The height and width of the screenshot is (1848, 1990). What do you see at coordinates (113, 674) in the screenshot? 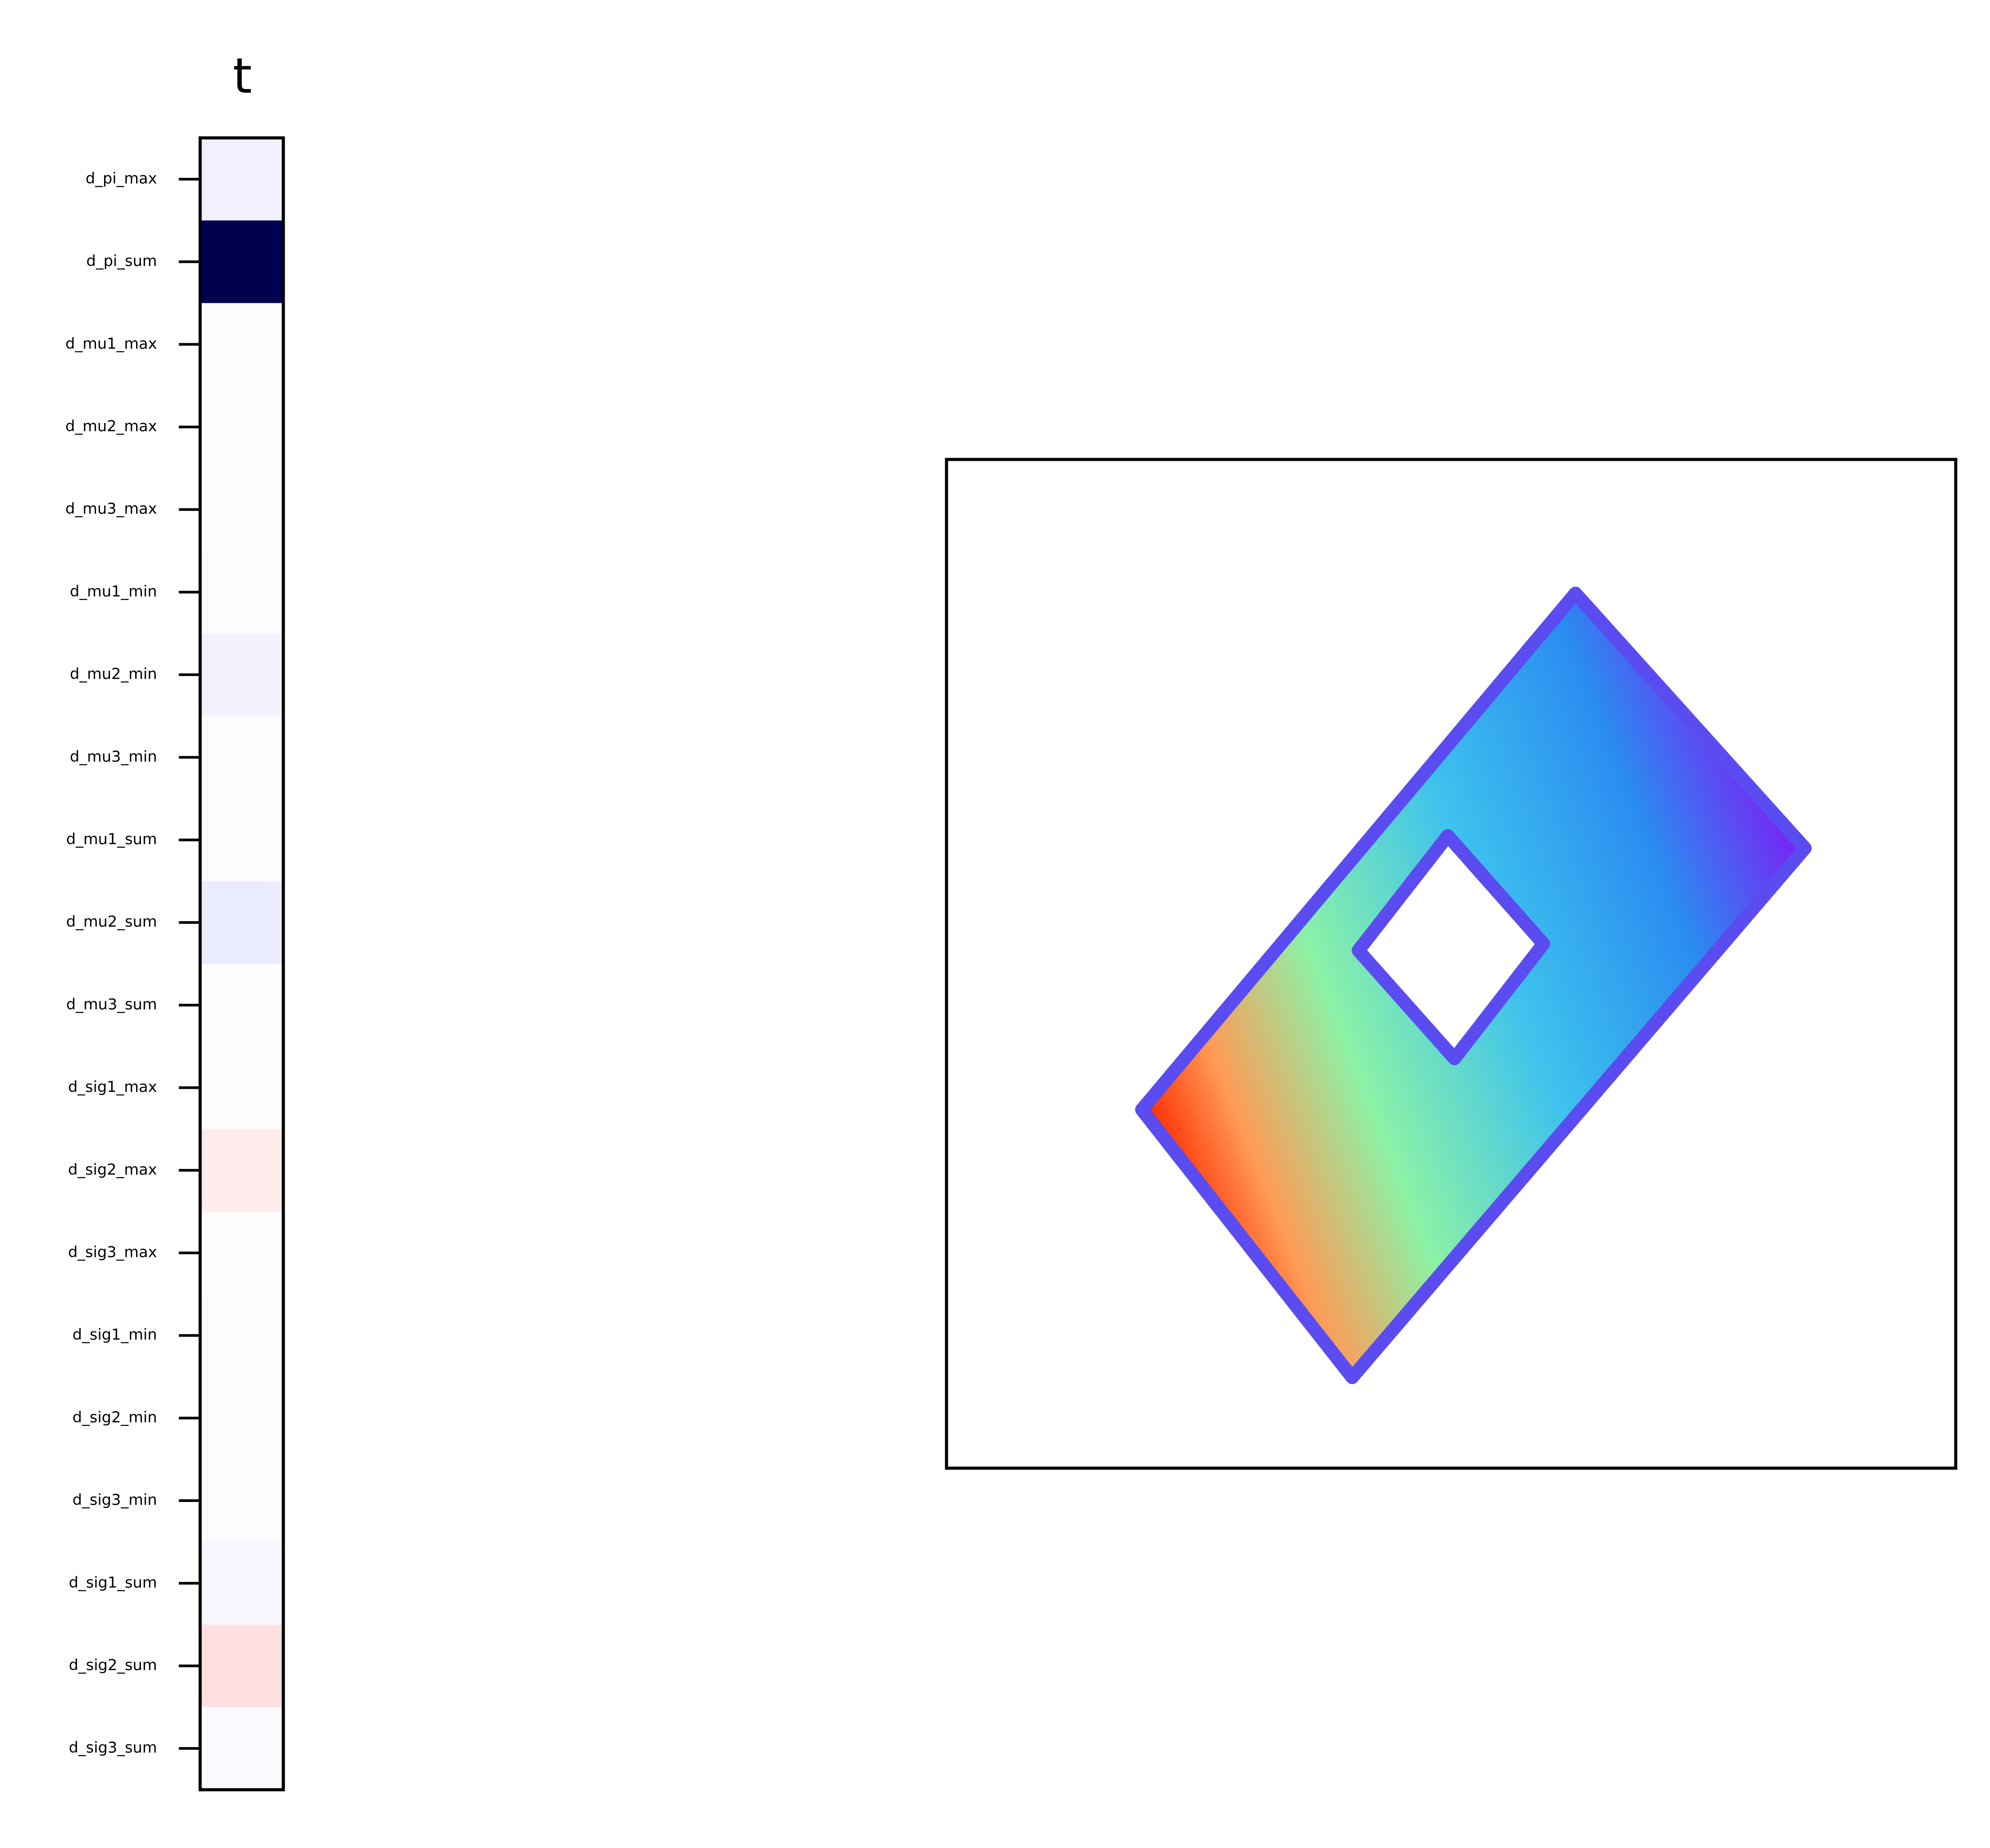
I see `y-tick-label: d_mu2_min` at bounding box center [113, 674].